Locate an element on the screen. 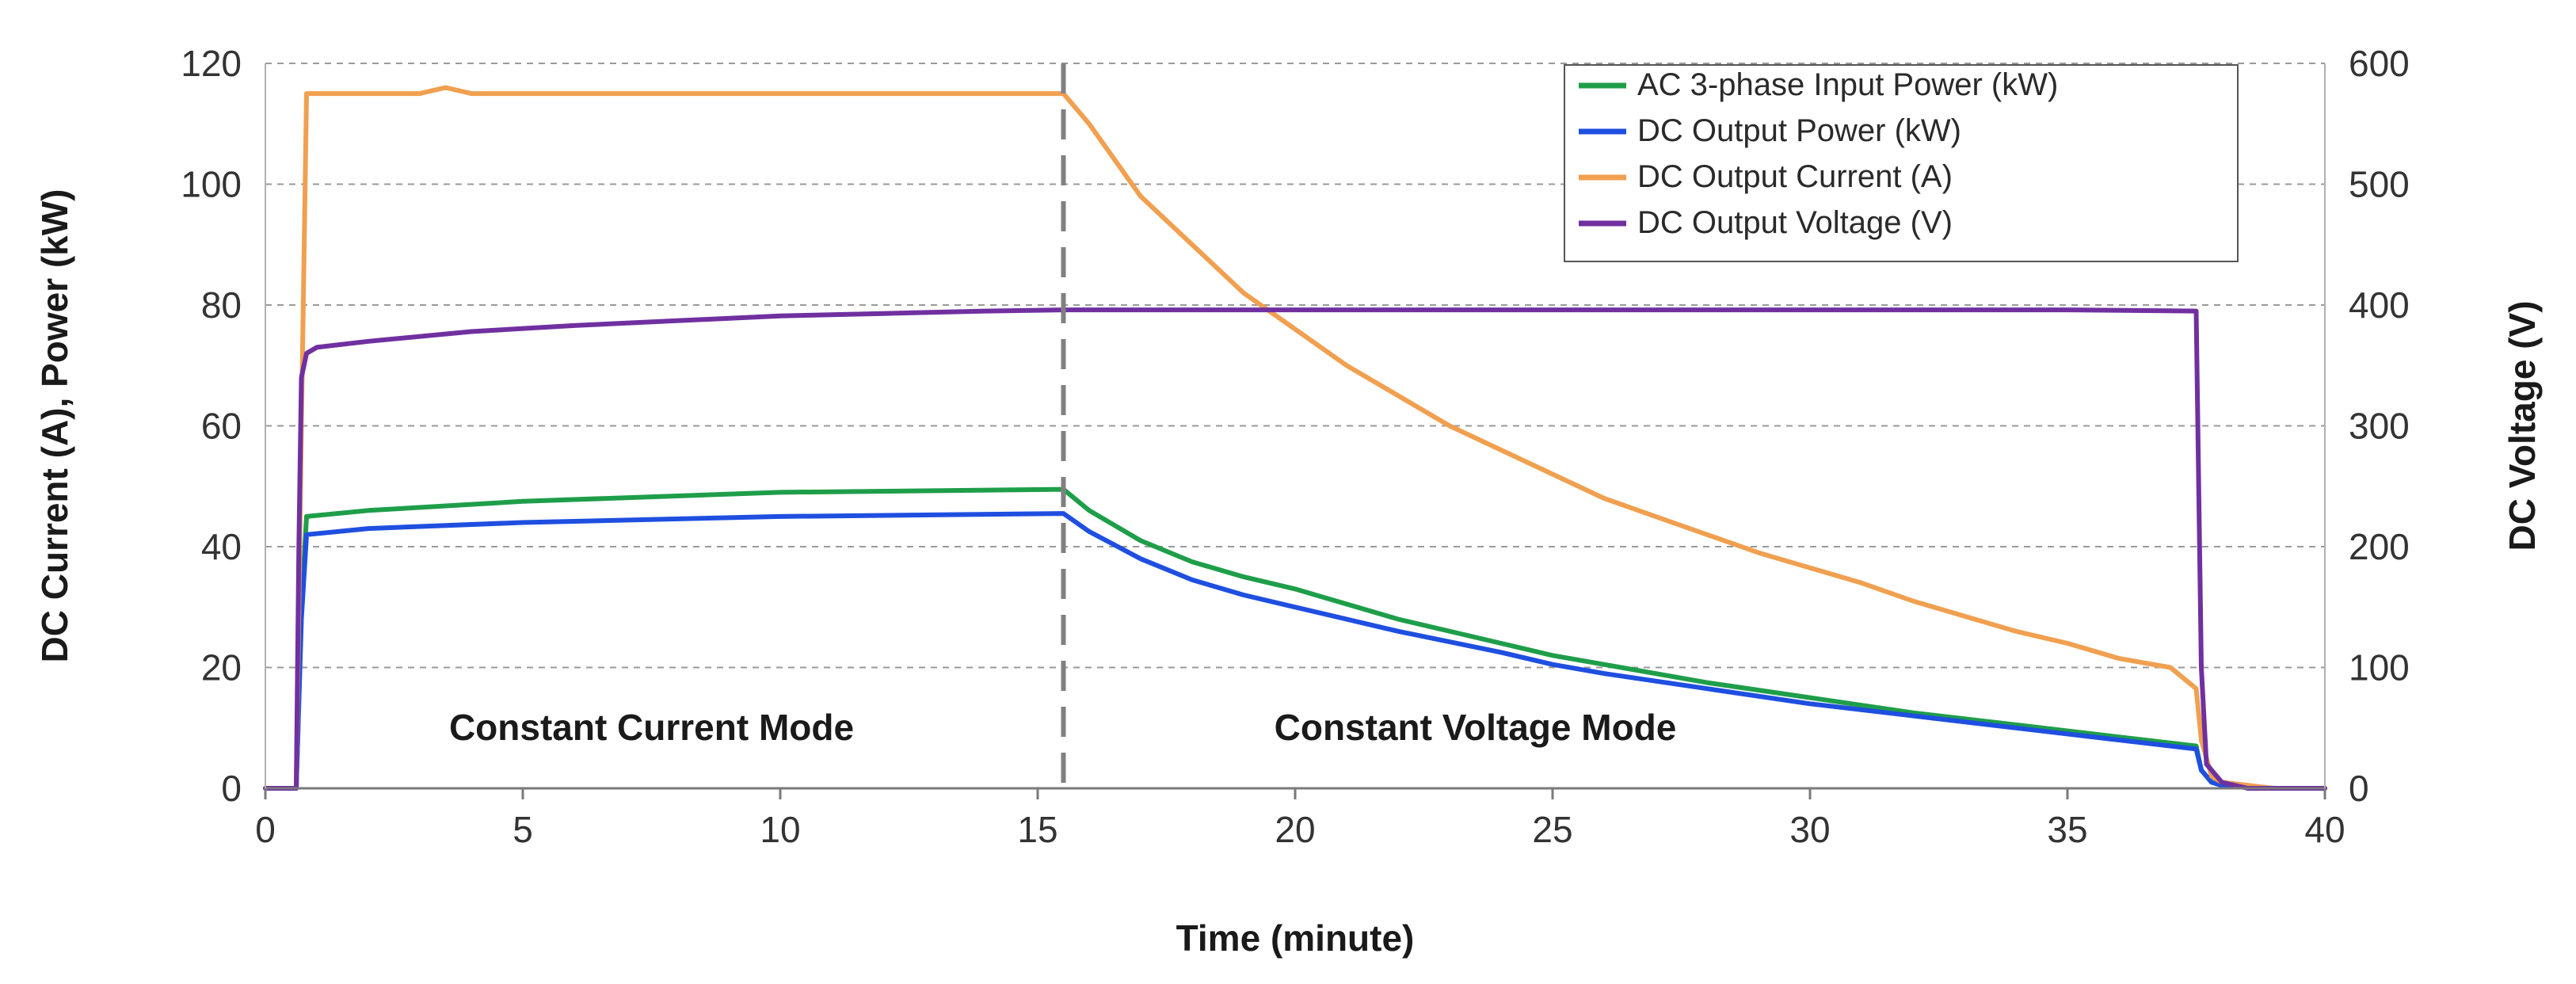 The height and width of the screenshot is (984, 2576). y-right-tick-label: 0 is located at coordinates (2359, 788).